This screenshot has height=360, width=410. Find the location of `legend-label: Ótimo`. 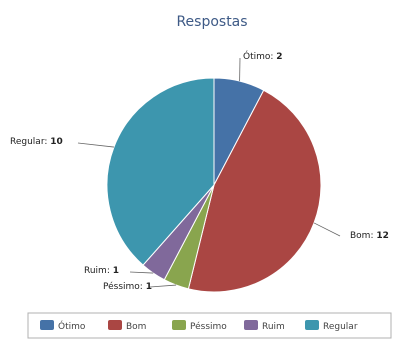

legend-label: Ótimo is located at coordinates (72, 326).